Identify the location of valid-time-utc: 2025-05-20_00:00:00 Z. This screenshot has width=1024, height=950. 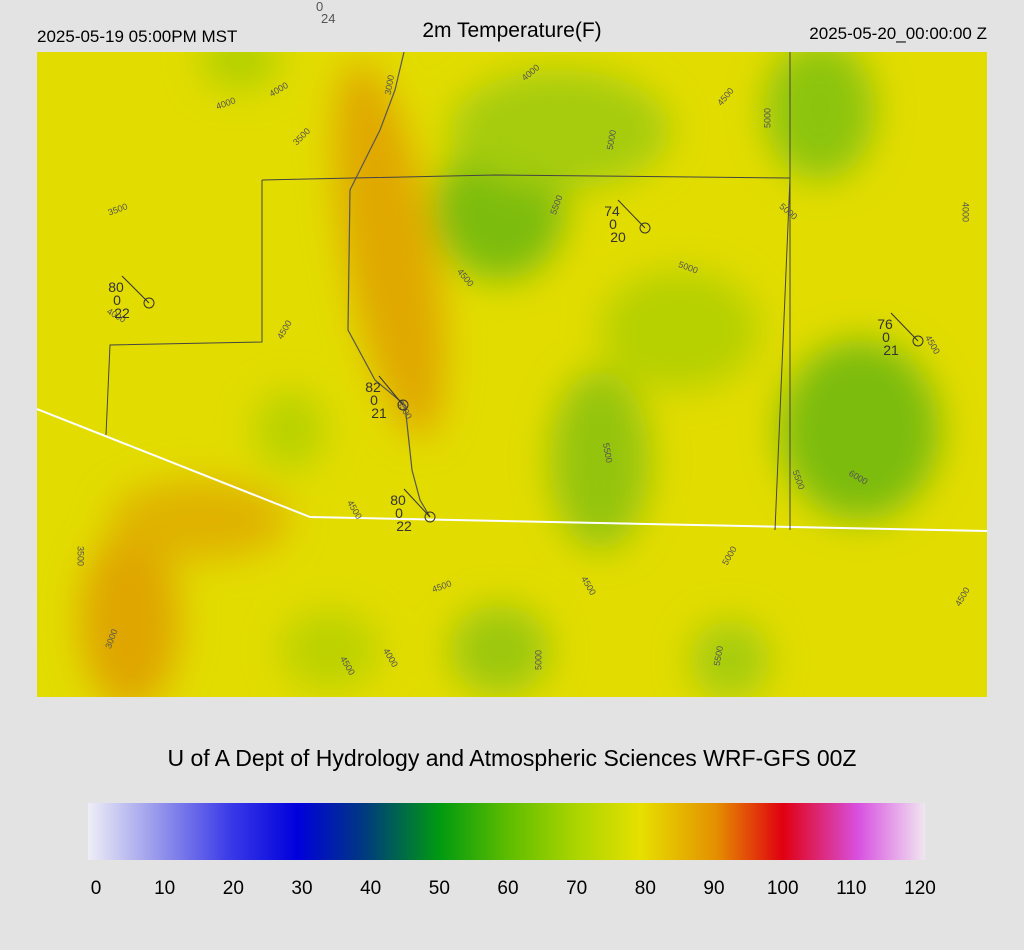
(898, 33).